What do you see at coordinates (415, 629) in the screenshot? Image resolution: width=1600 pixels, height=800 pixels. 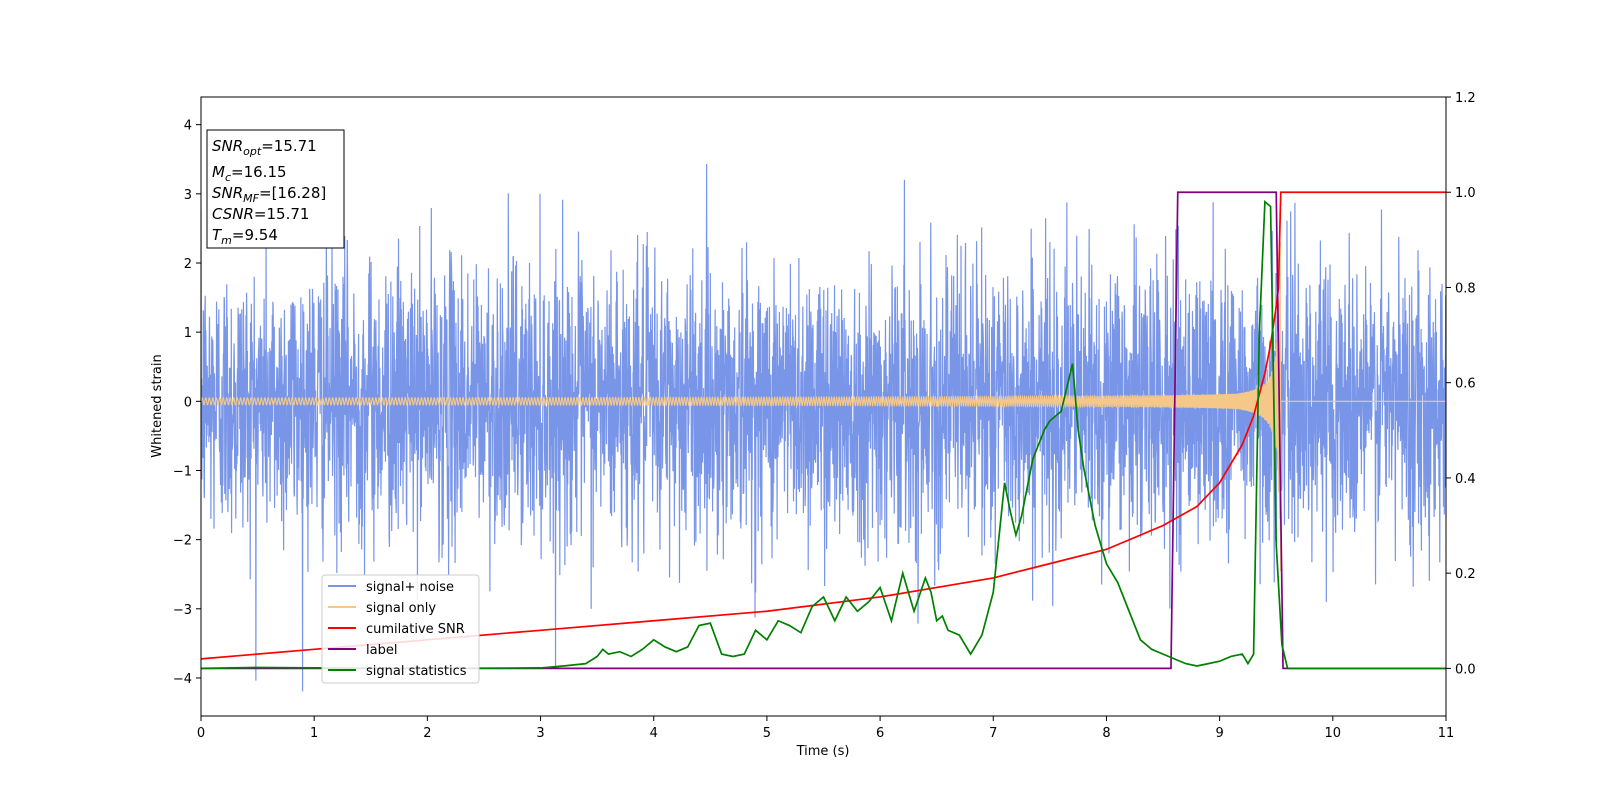 I see `legend-label-cumilative-snr: cumilative SNR` at bounding box center [415, 629].